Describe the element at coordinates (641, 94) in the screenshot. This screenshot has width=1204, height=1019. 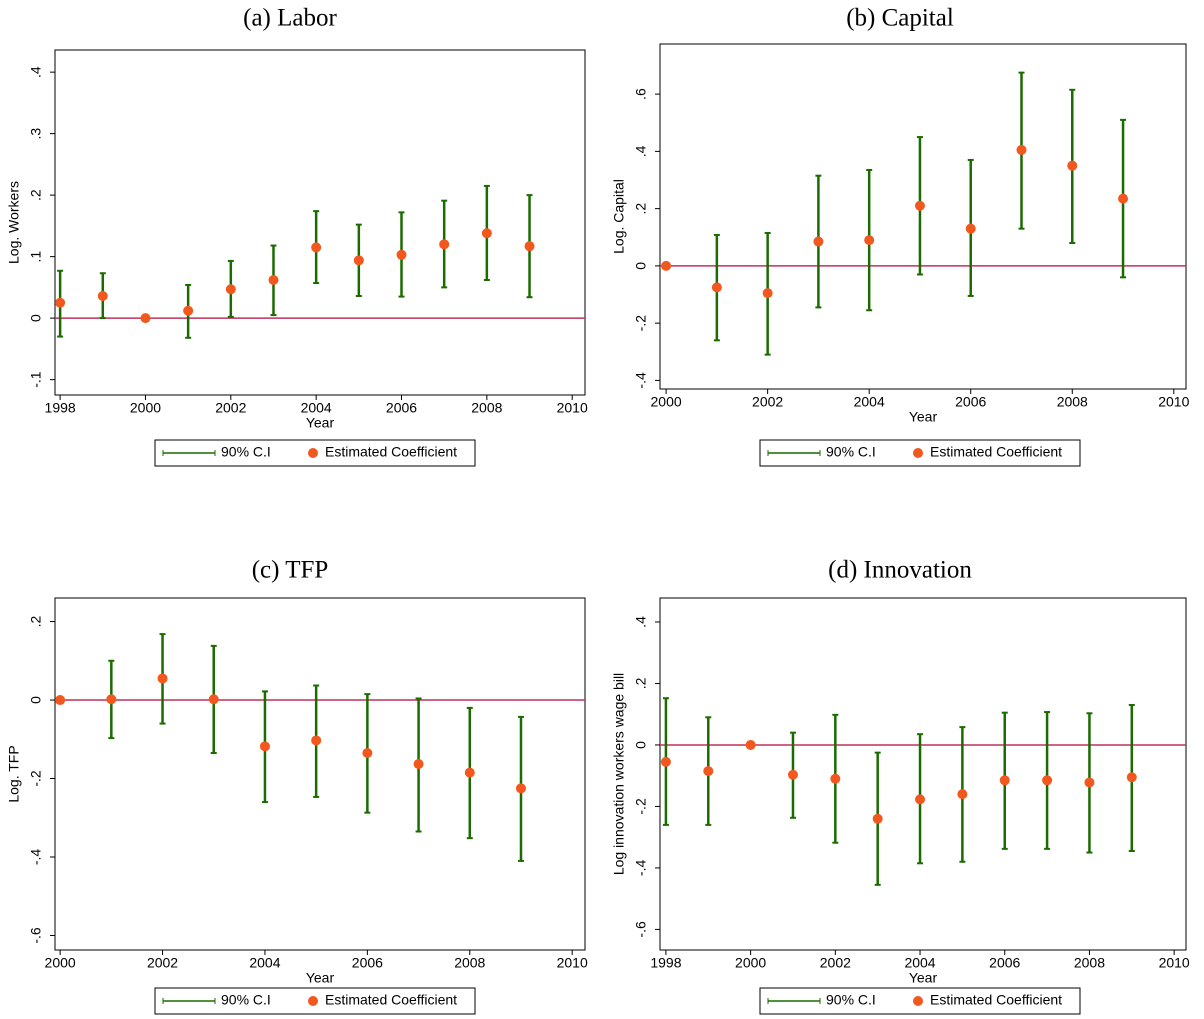
I see `y-tick-label: .6` at that location.